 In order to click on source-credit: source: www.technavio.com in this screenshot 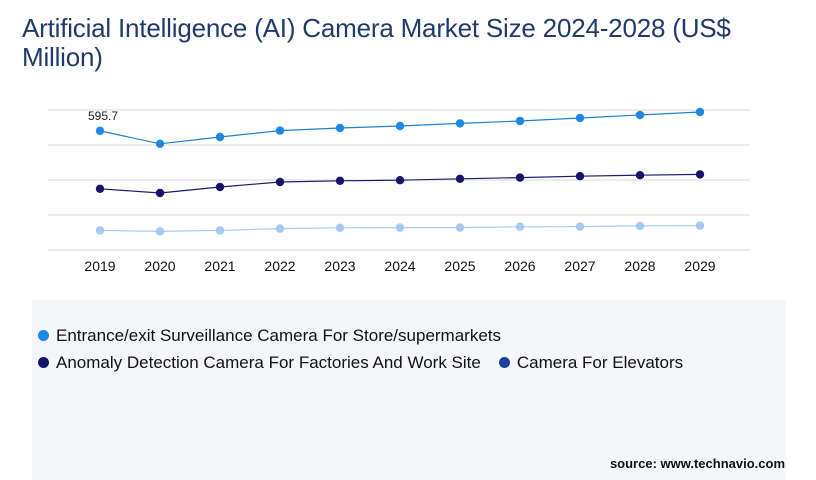, I will do `click(697, 463)`.